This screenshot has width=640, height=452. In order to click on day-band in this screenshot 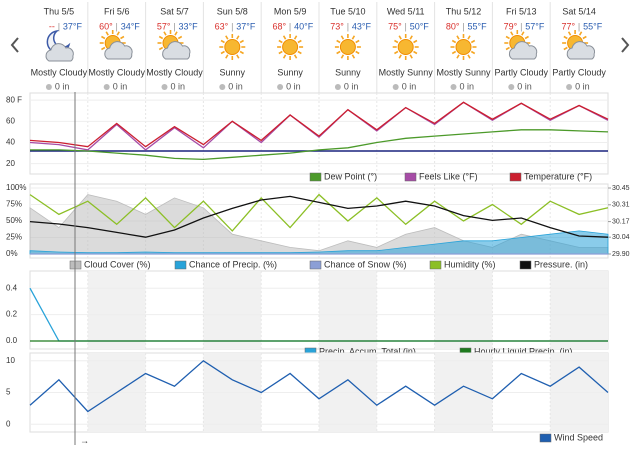, I will do `click(232, 310)`.